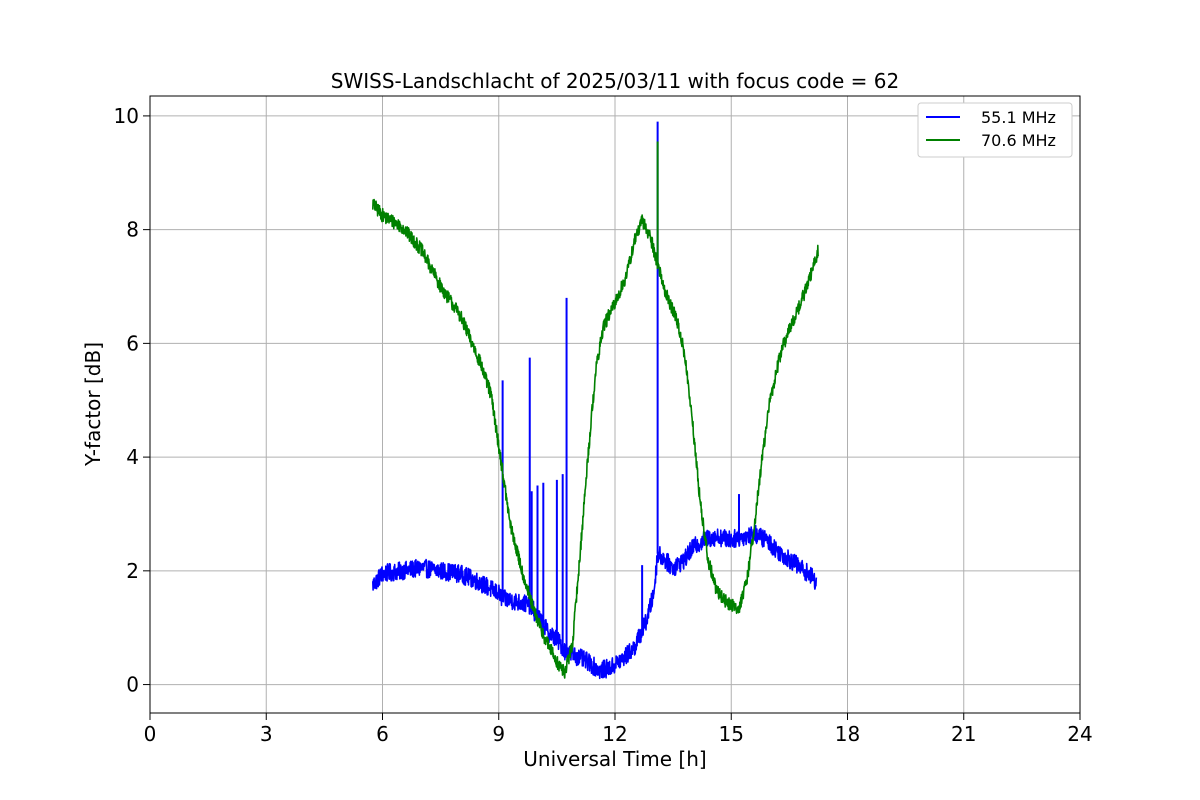 This screenshot has height=800, width=1200. What do you see at coordinates (847, 734) in the screenshot?
I see `x-tick-label-6: 18` at bounding box center [847, 734].